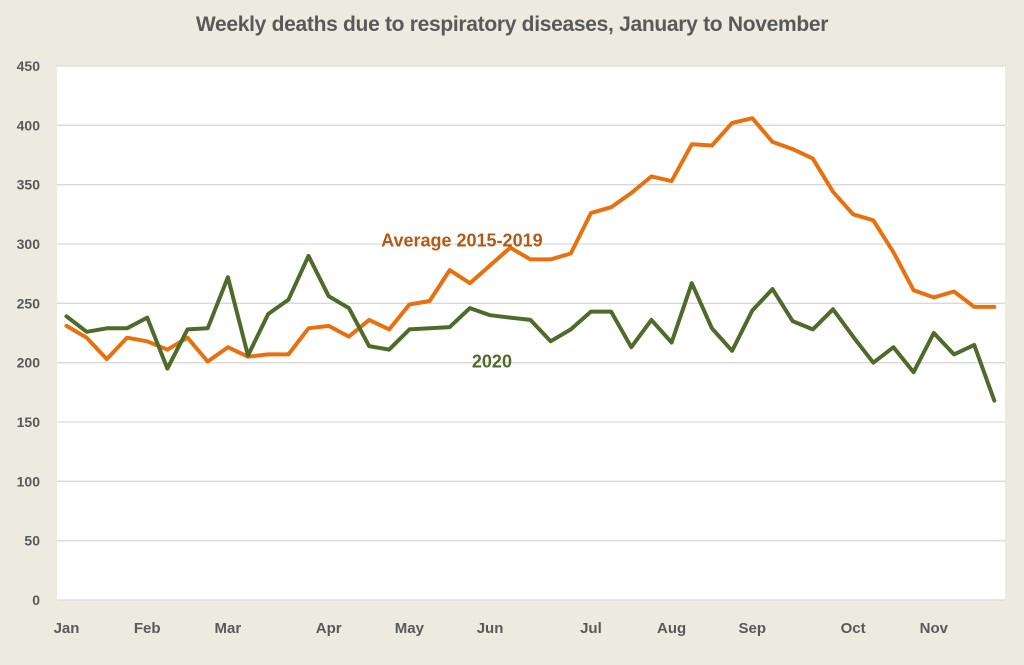 Image resolution: width=1024 pixels, height=665 pixels. Describe the element at coordinates (147, 628) in the screenshot. I see `x-tick-label: Feb` at that location.